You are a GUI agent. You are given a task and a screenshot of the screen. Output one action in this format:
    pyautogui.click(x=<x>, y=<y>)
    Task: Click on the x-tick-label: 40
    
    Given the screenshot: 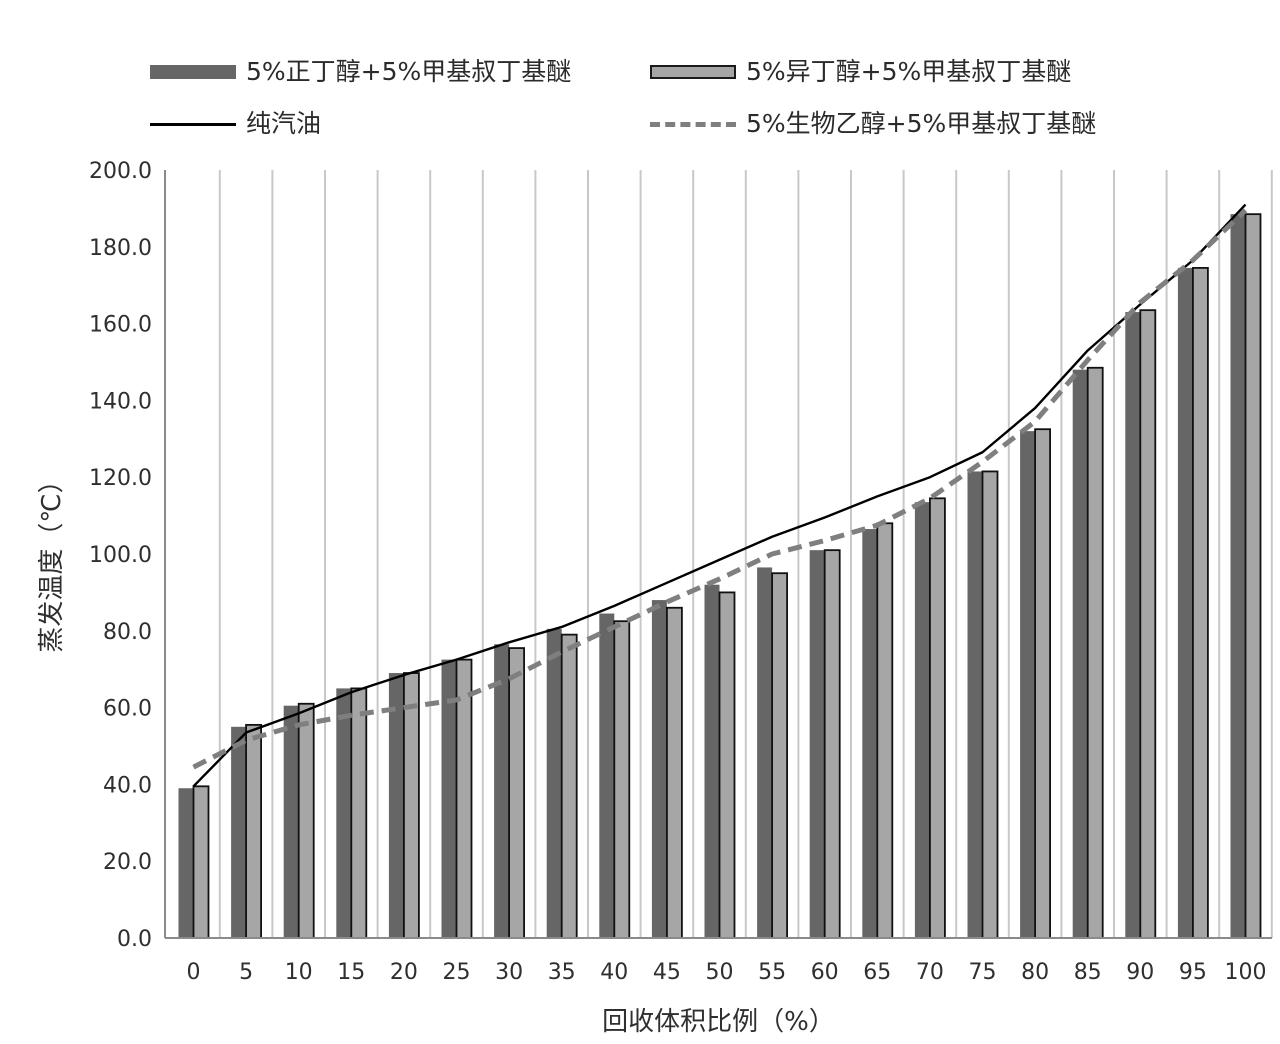 What is the action you would take?
    pyautogui.click(x=614, y=972)
    